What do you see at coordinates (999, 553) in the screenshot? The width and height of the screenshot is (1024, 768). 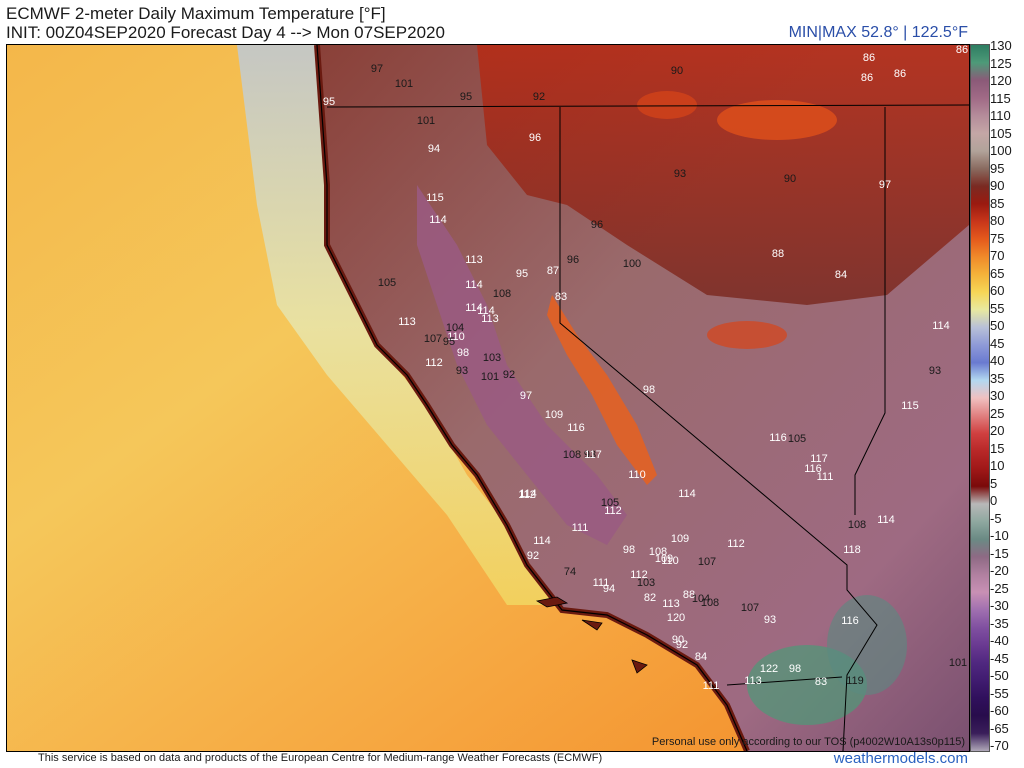 I see `colorbar-tick-label: -15` at bounding box center [999, 553].